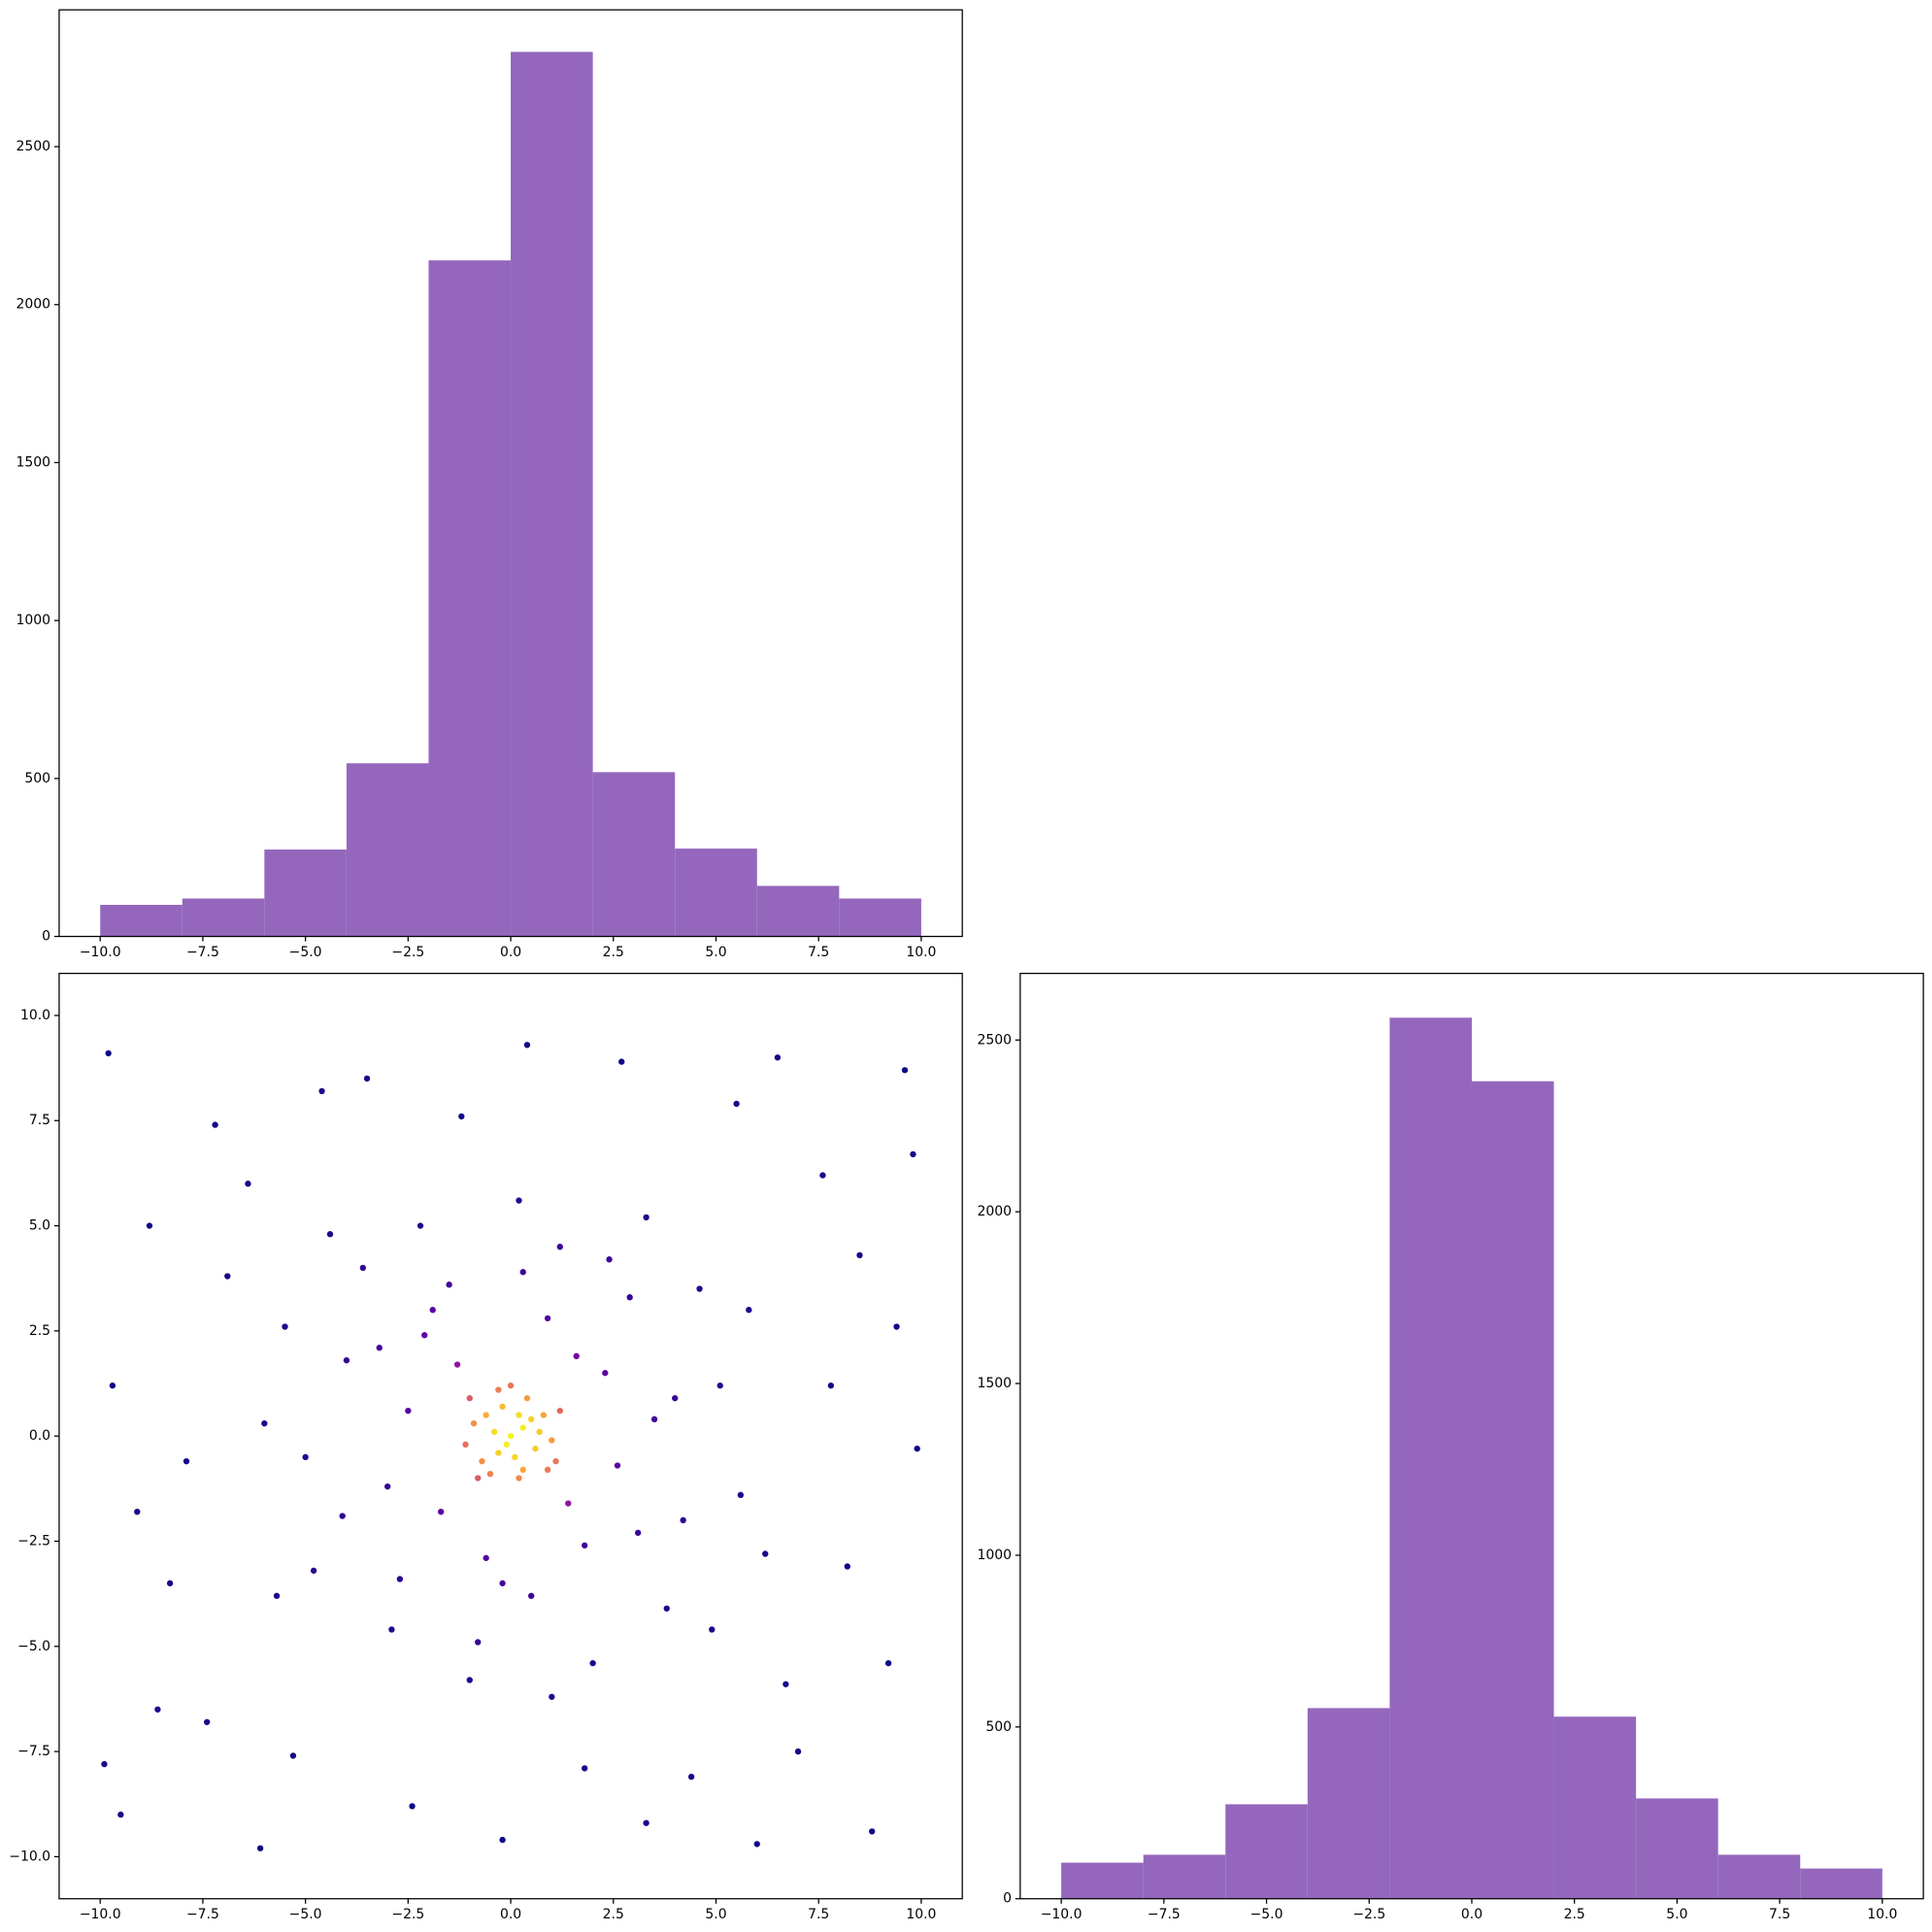 The width and height of the screenshot is (1932, 1932). Describe the element at coordinates (34, 620) in the screenshot. I see `y-tick-label: 1000` at that location.